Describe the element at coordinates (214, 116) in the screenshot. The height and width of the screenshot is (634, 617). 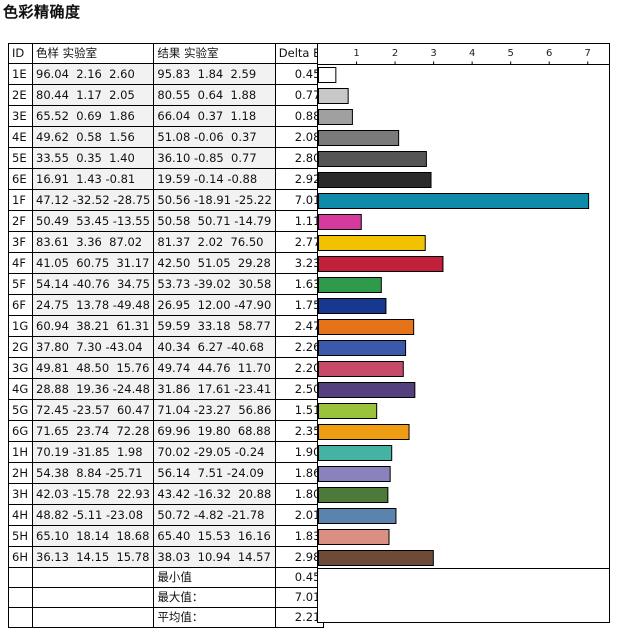
I see `measured-lab-values: 66.04 0.37 1.18` at that location.